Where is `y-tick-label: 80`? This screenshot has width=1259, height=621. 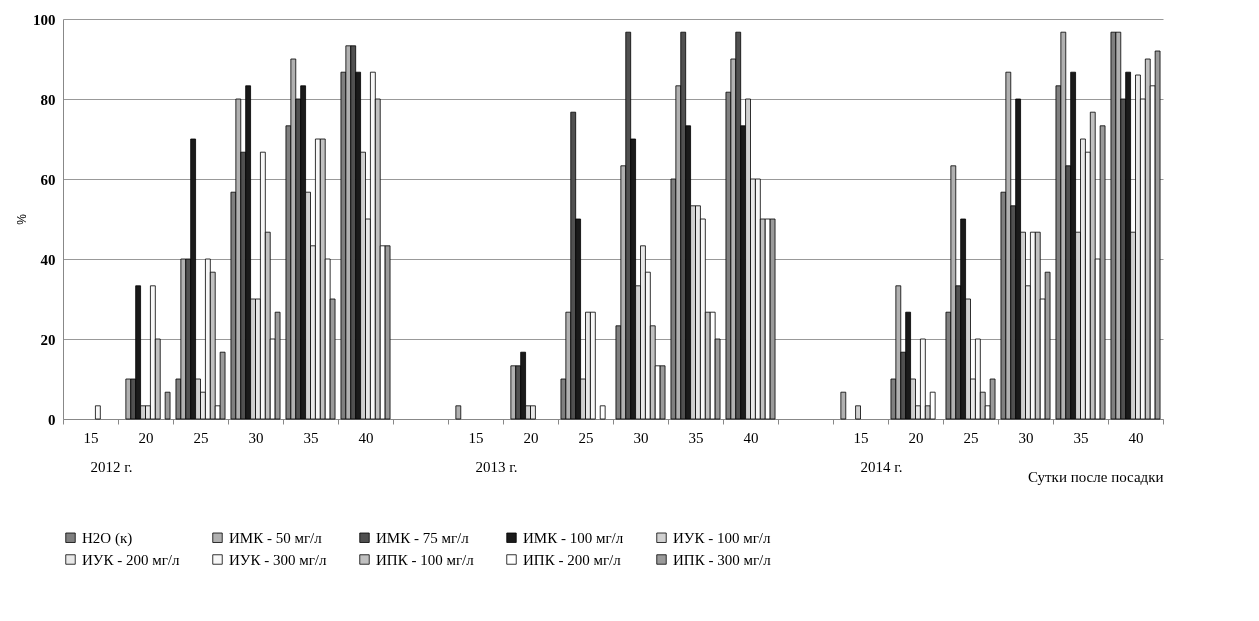
y-tick-label: 80 is located at coordinates (48, 99).